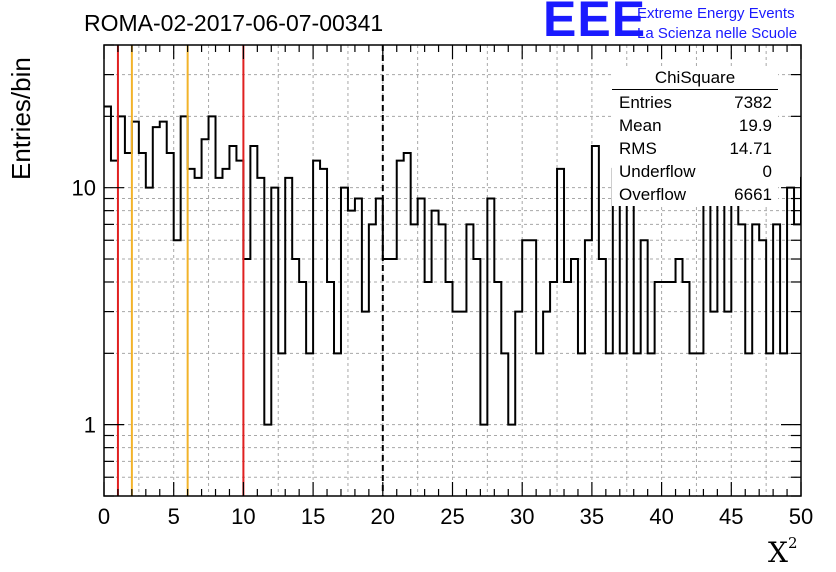  What do you see at coordinates (755, 125) in the screenshot?
I see `stats-value: 19.9` at bounding box center [755, 125].